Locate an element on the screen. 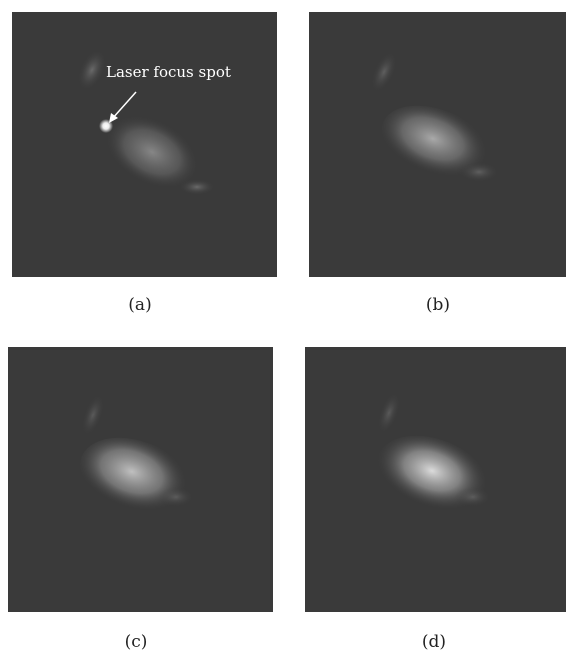 The width and height of the screenshot is (571, 652). caption-a: (a) is located at coordinates (140, 305).